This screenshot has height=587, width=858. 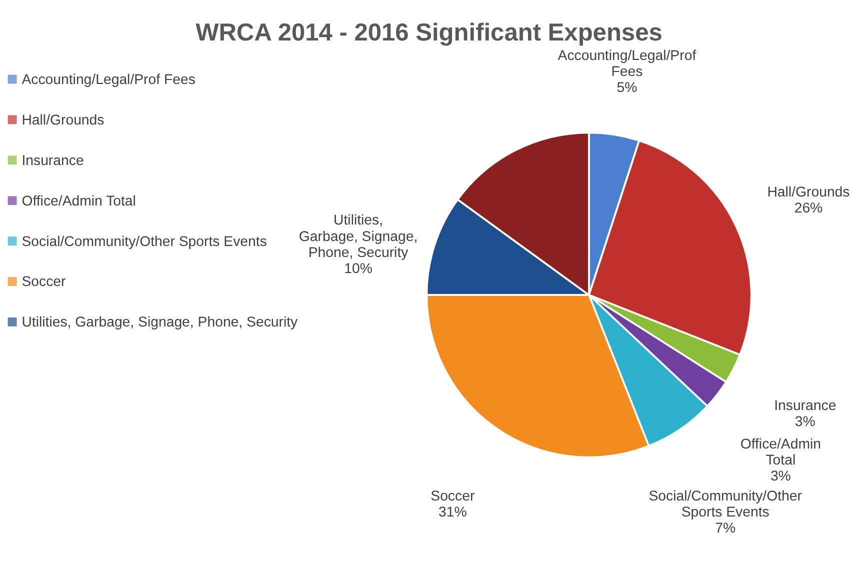 What do you see at coordinates (429, 32) in the screenshot?
I see `chart-title: WRCA 2014 - 2016 Significant Expenses` at bounding box center [429, 32].